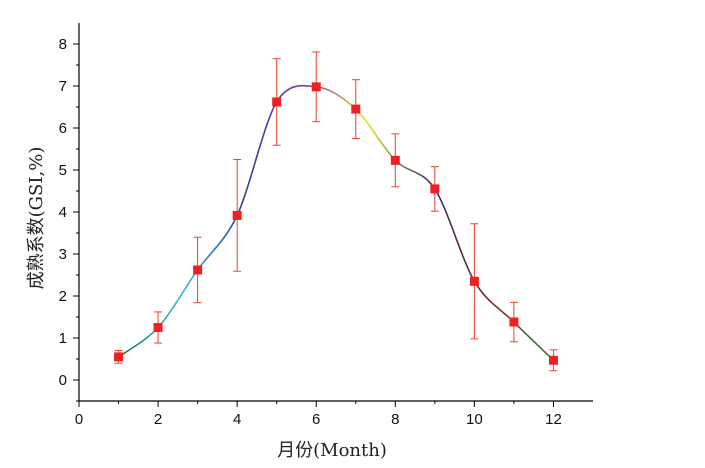 The width and height of the screenshot is (705, 468). I want to click on x-tick-label: 10, so click(474, 419).